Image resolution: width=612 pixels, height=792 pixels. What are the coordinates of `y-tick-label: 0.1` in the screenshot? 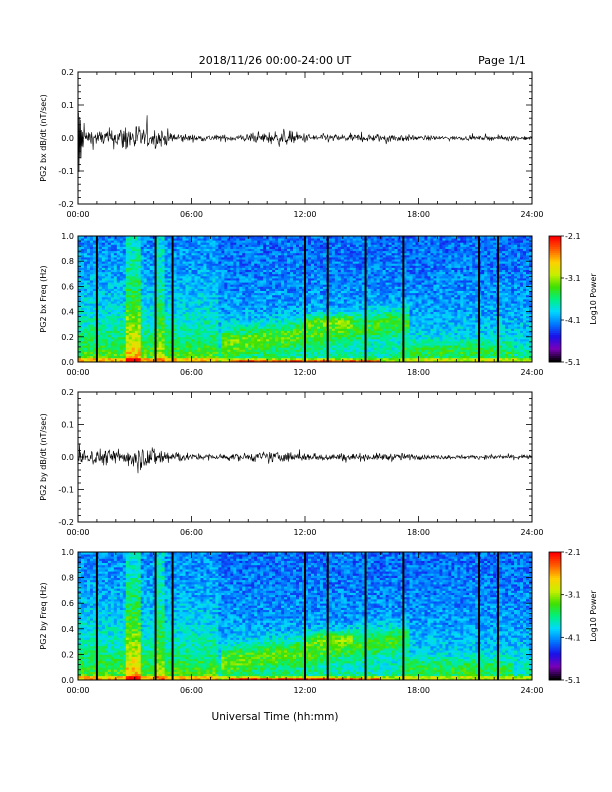 It's located at (67, 105).